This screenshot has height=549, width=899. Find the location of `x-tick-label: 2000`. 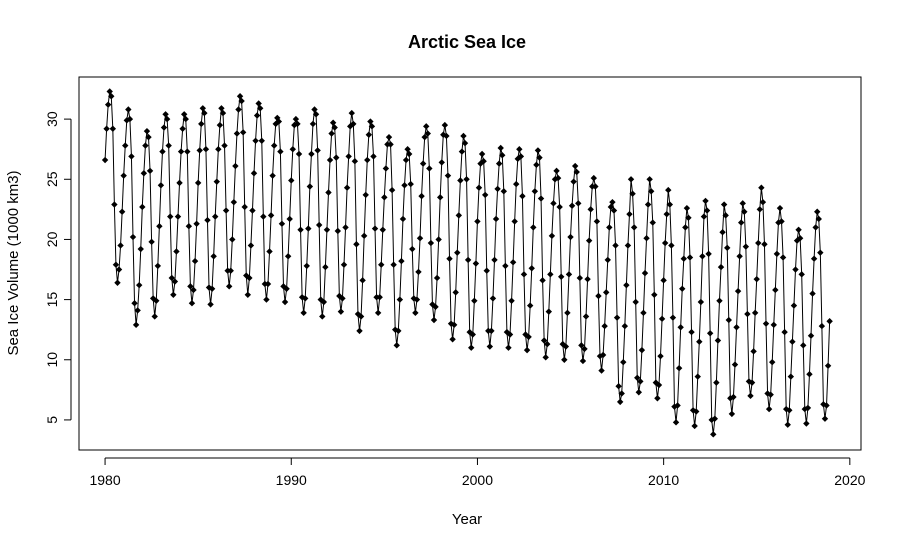

x-tick-label: 2000 is located at coordinates (477, 480).